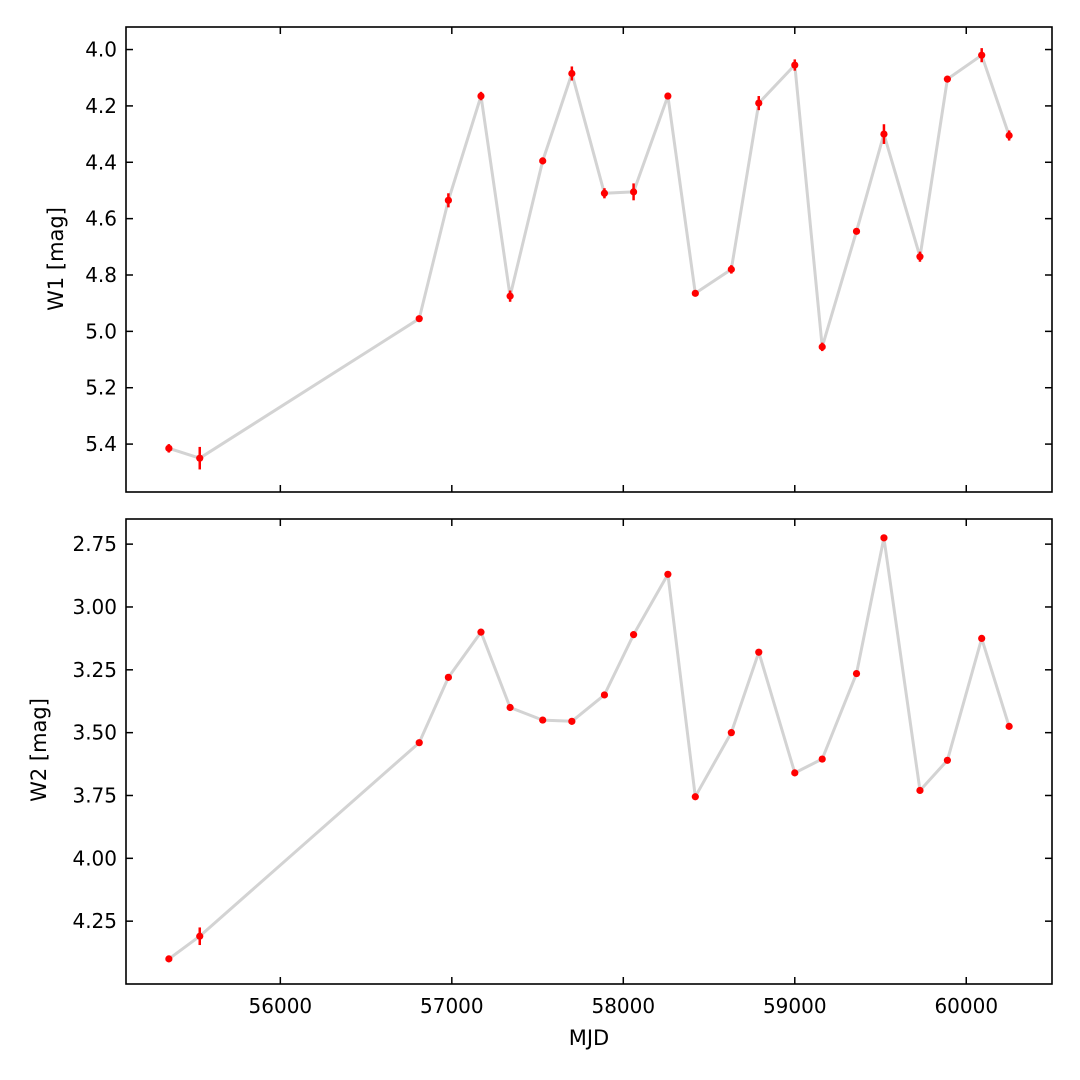  What do you see at coordinates (452, 1006) in the screenshot?
I see `w2-xtick-label: 57000` at bounding box center [452, 1006].